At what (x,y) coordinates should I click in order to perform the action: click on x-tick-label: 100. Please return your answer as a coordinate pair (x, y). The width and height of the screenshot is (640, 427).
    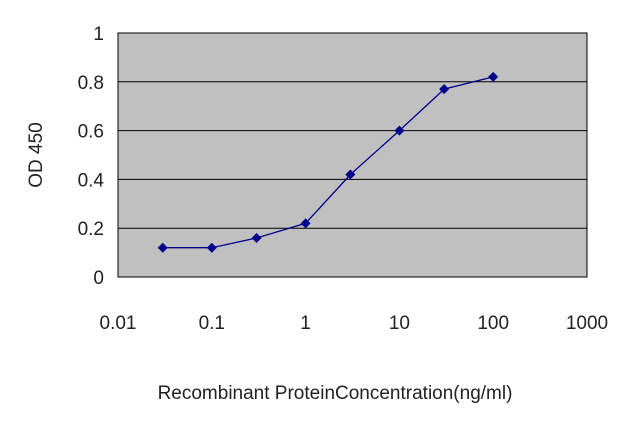
    Looking at the image, I should click on (493, 323).